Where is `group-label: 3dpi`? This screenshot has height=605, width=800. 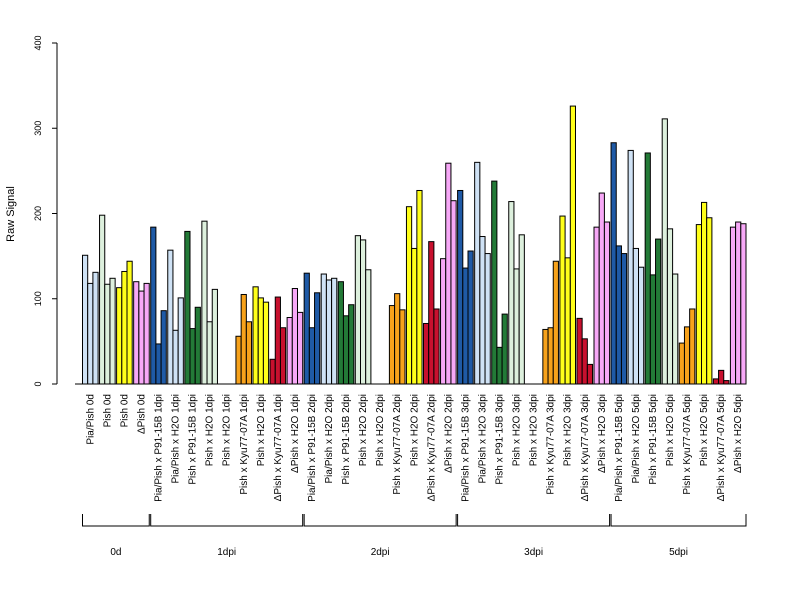
group-label: 3dpi is located at coordinates (533, 552).